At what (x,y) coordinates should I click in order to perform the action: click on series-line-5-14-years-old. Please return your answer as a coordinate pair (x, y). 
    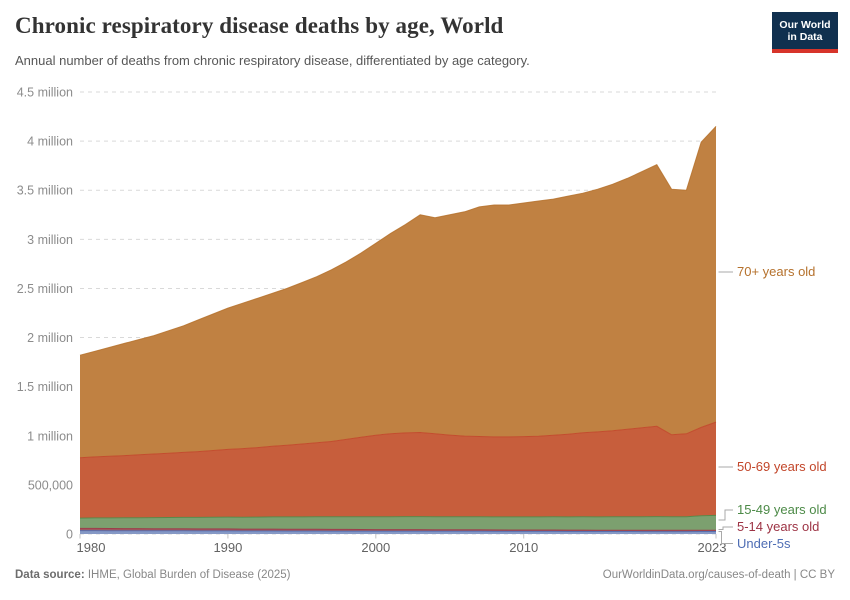
    Looking at the image, I should click on (398, 529).